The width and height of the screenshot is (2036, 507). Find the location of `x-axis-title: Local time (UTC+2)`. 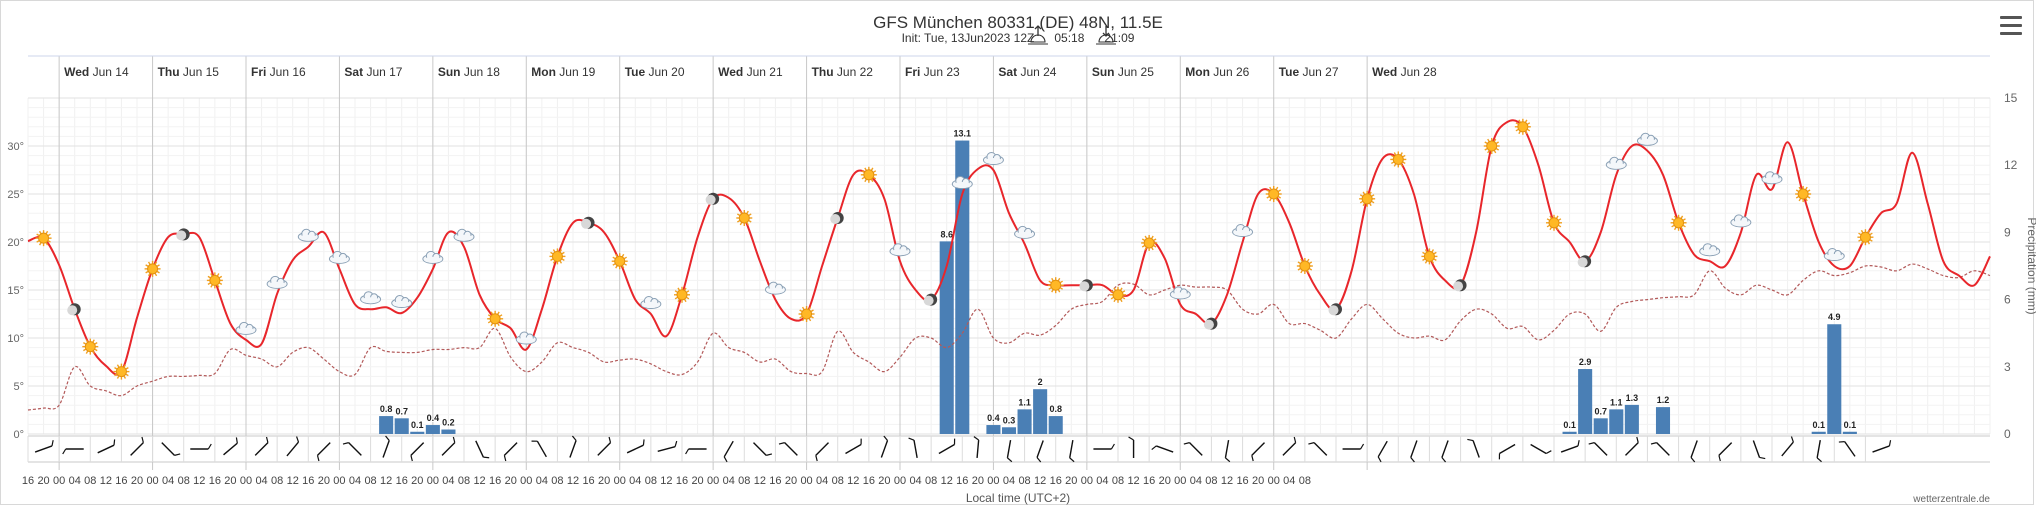

x-axis-title: Local time (UTC+2) is located at coordinates (1018, 498).